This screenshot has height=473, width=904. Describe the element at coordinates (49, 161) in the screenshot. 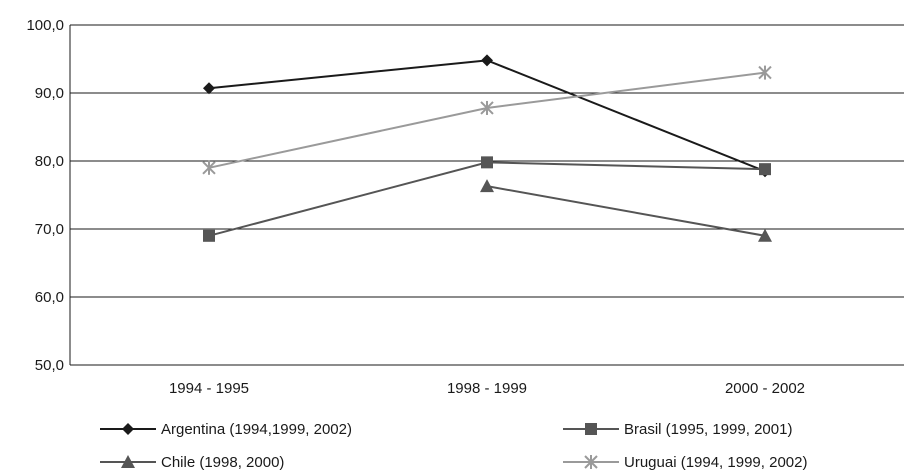

I see `y-tick-label: 80,0` at that location.